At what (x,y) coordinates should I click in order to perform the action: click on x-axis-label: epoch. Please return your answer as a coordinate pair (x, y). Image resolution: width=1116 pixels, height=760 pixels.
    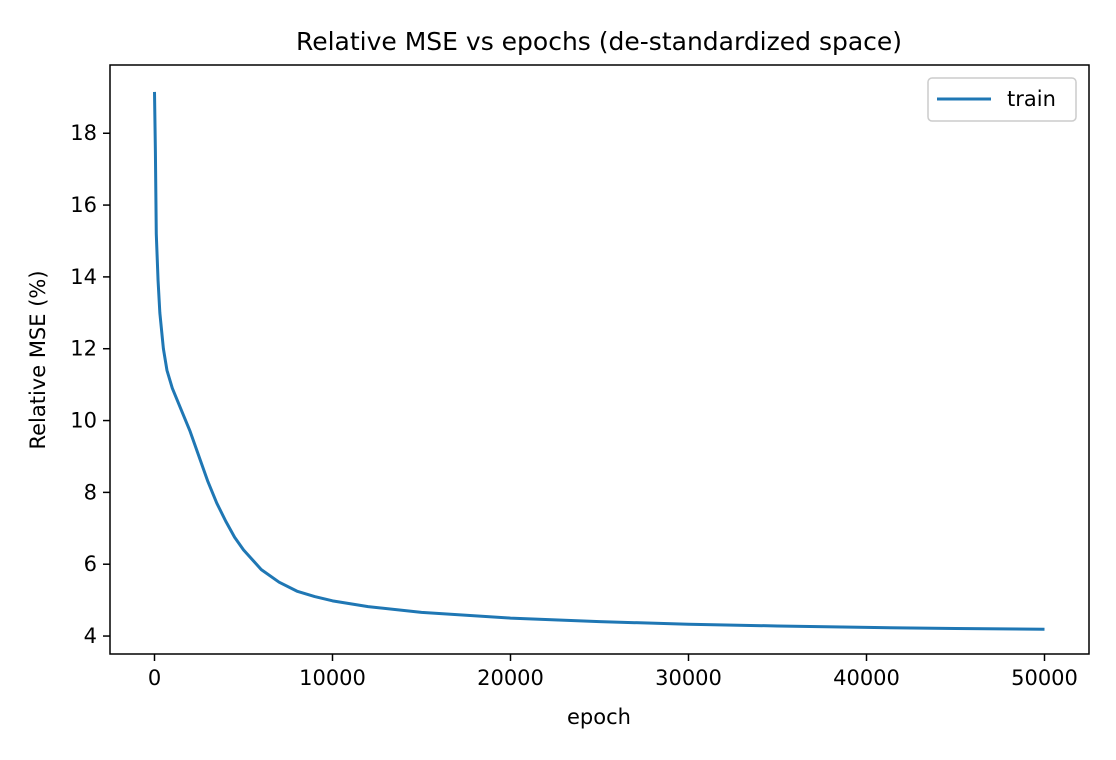
    Looking at the image, I should click on (599, 717).